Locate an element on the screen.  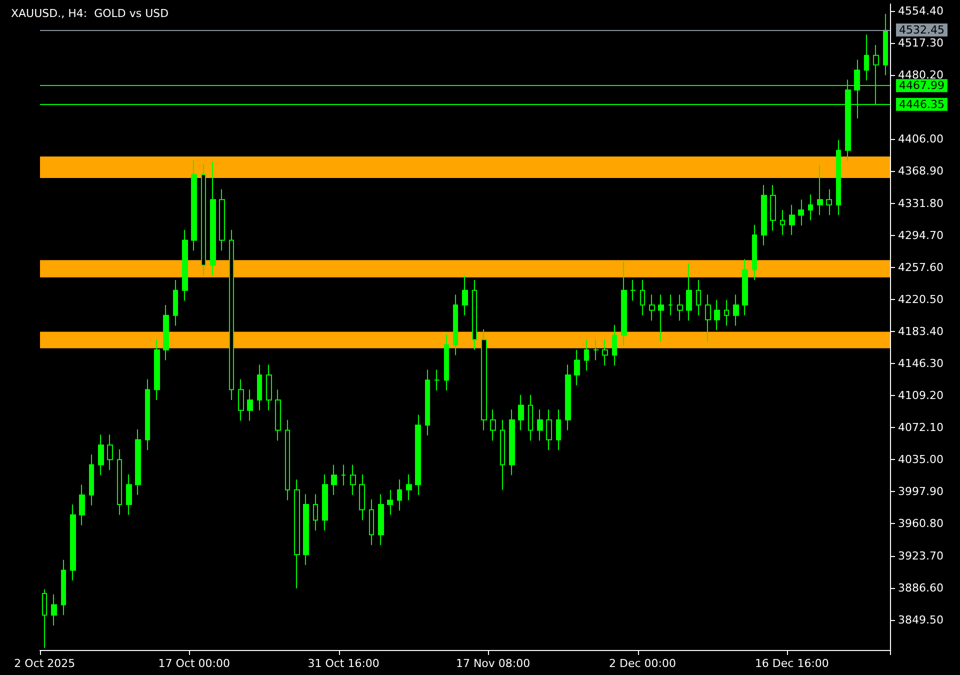
ref-line-label: 4446.35 is located at coordinates (921, 104).